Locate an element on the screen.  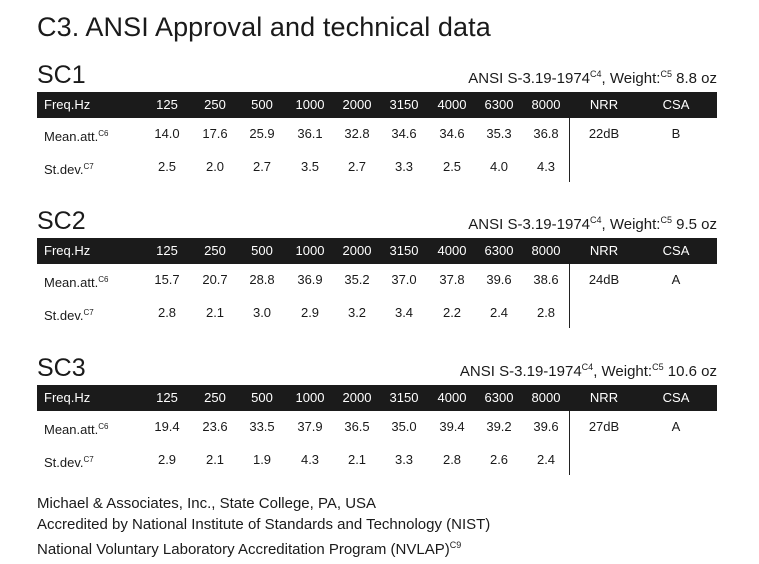
mean-value: 19.4 is located at coordinates (167, 426).